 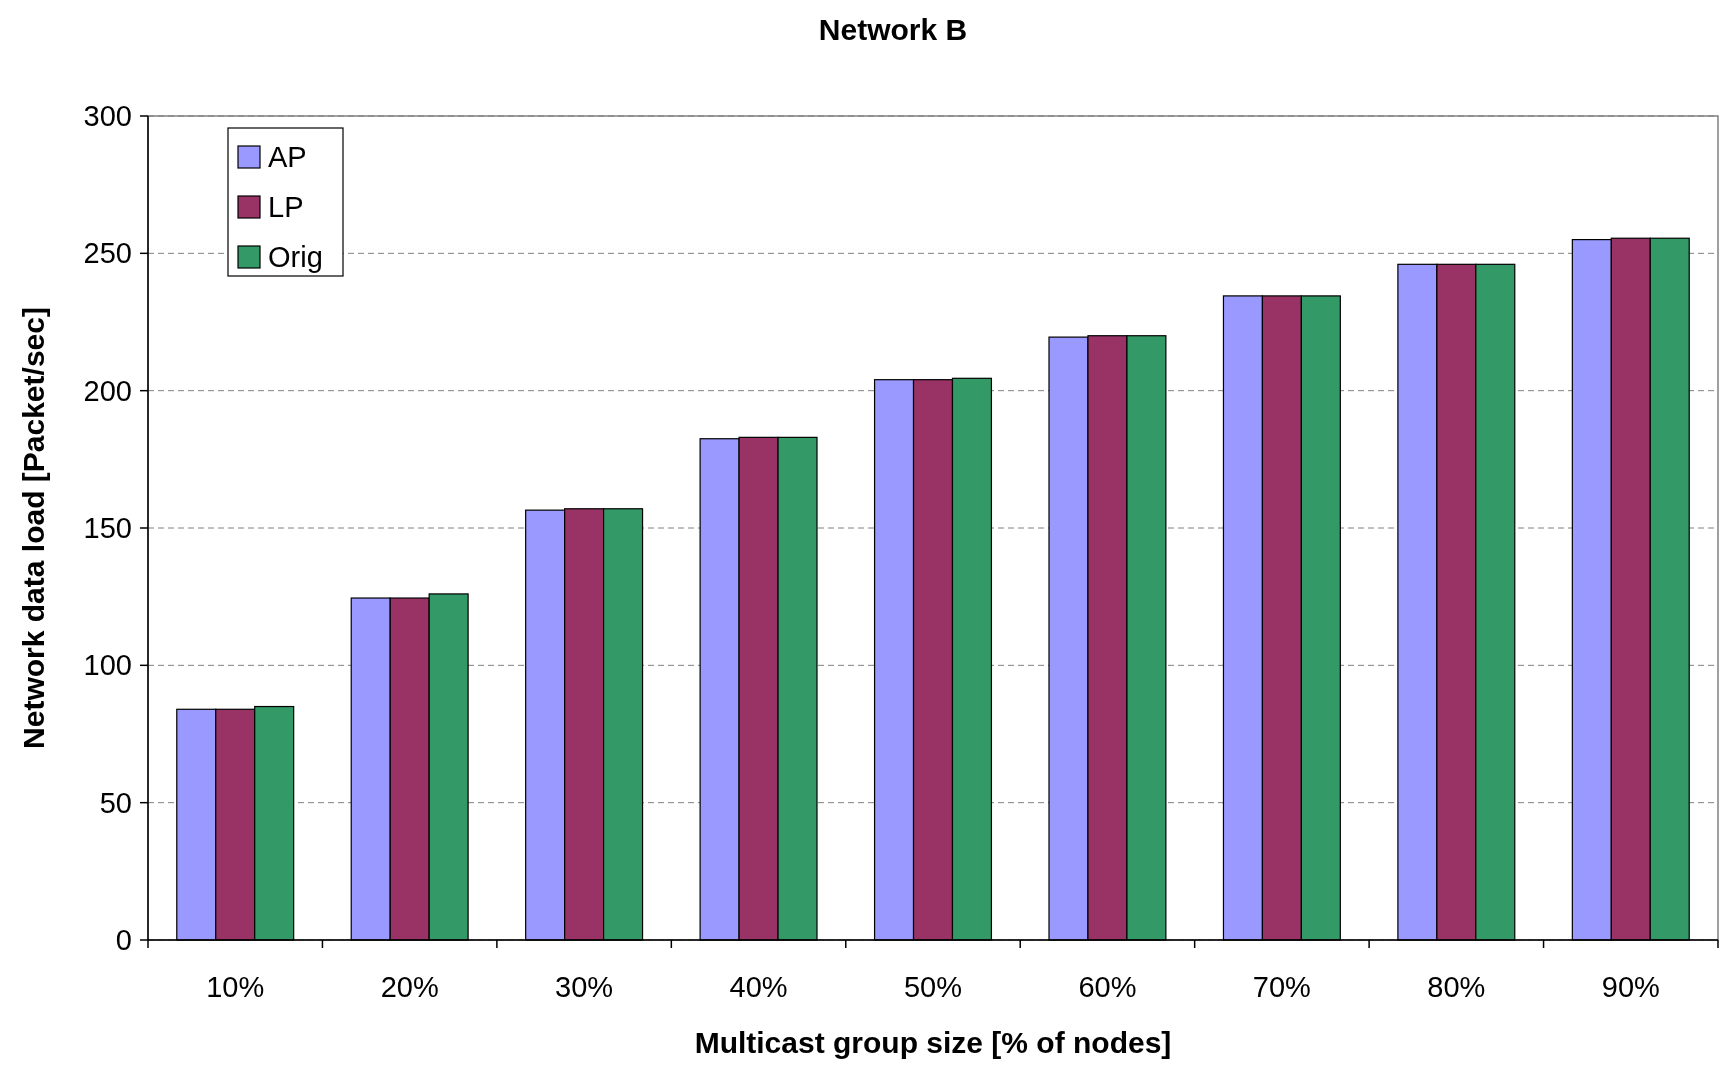 I want to click on y-tick-label: 100, so click(x=107, y=665).